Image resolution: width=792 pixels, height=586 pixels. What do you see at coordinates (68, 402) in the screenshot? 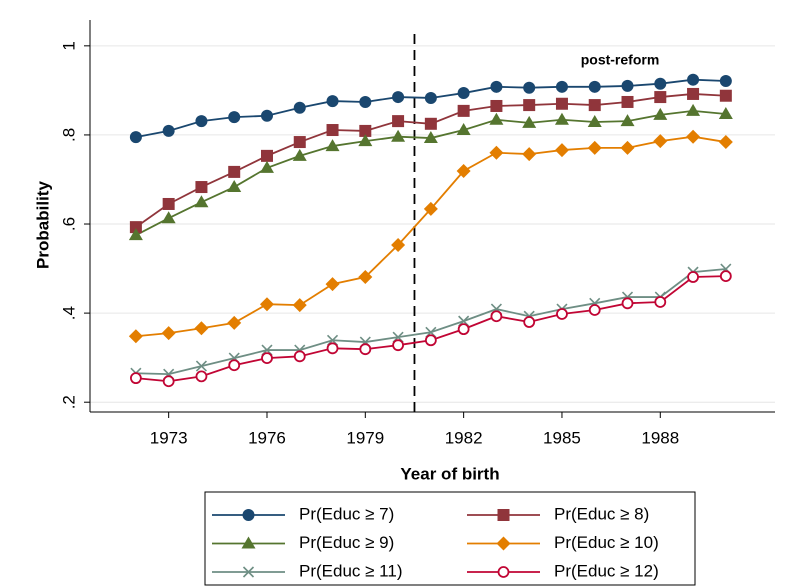
I see `y-tick-label: .2` at bounding box center [68, 402].